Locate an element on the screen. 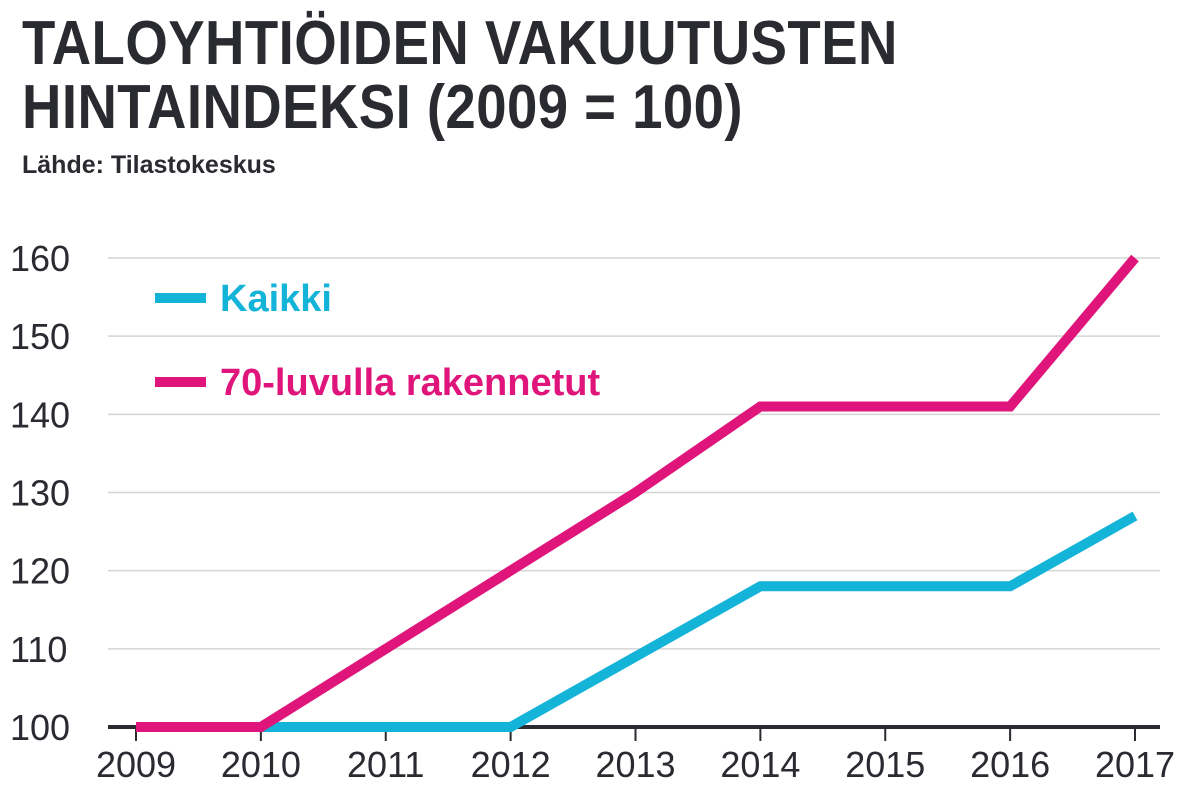 The height and width of the screenshot is (793, 1199). x-tick-label-2011: 2011 is located at coordinates (385, 764).